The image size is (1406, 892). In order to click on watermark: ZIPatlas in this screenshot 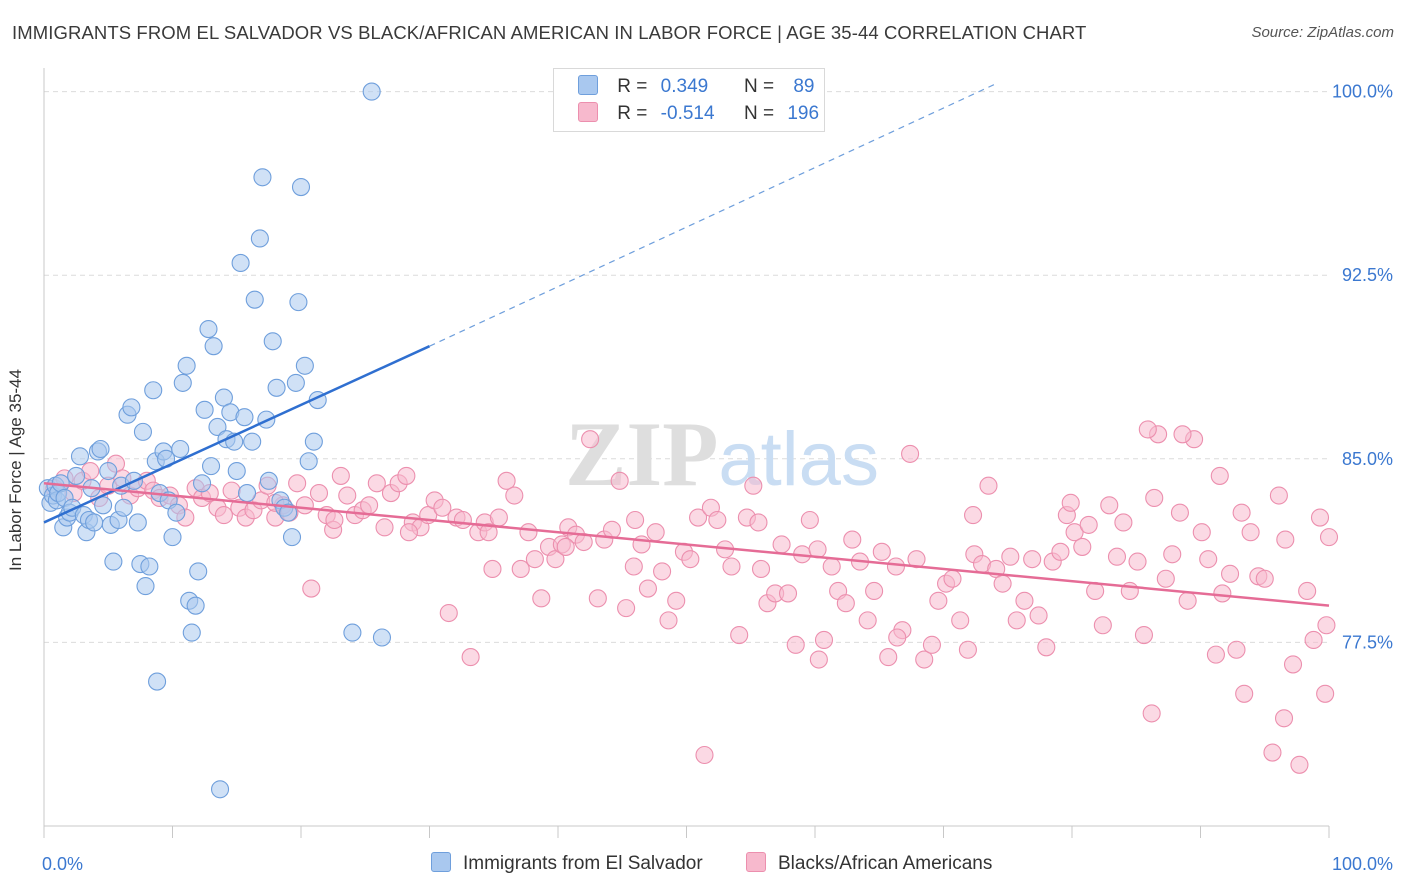, I will do `click(722, 454)`.